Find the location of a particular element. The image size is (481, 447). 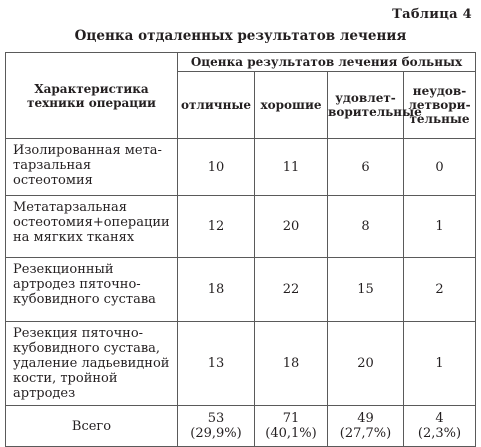

cell-good: 22 is located at coordinates (291, 289).